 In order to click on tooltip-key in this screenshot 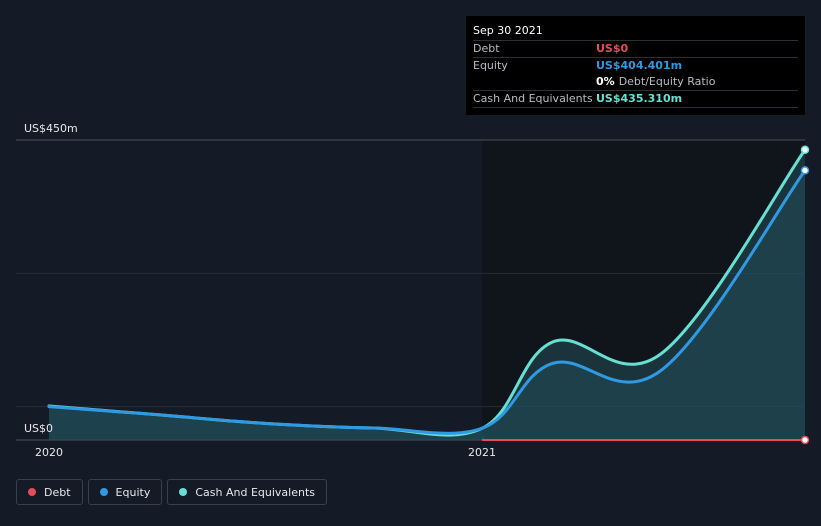, I will do `click(534, 82)`.